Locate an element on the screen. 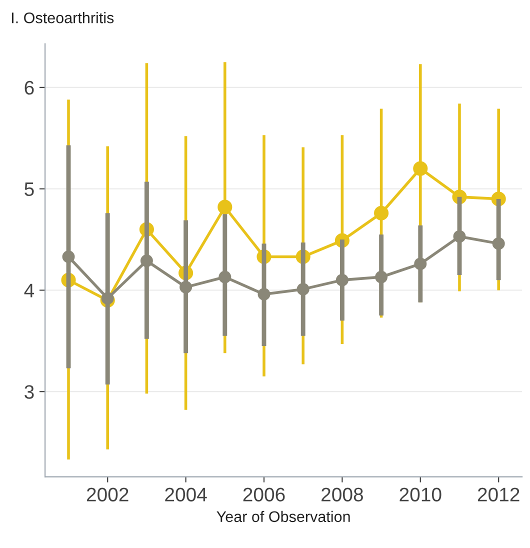 Image resolution: width=530 pixels, height=548 pixels. y-tick-label: 5 is located at coordinates (29, 189).